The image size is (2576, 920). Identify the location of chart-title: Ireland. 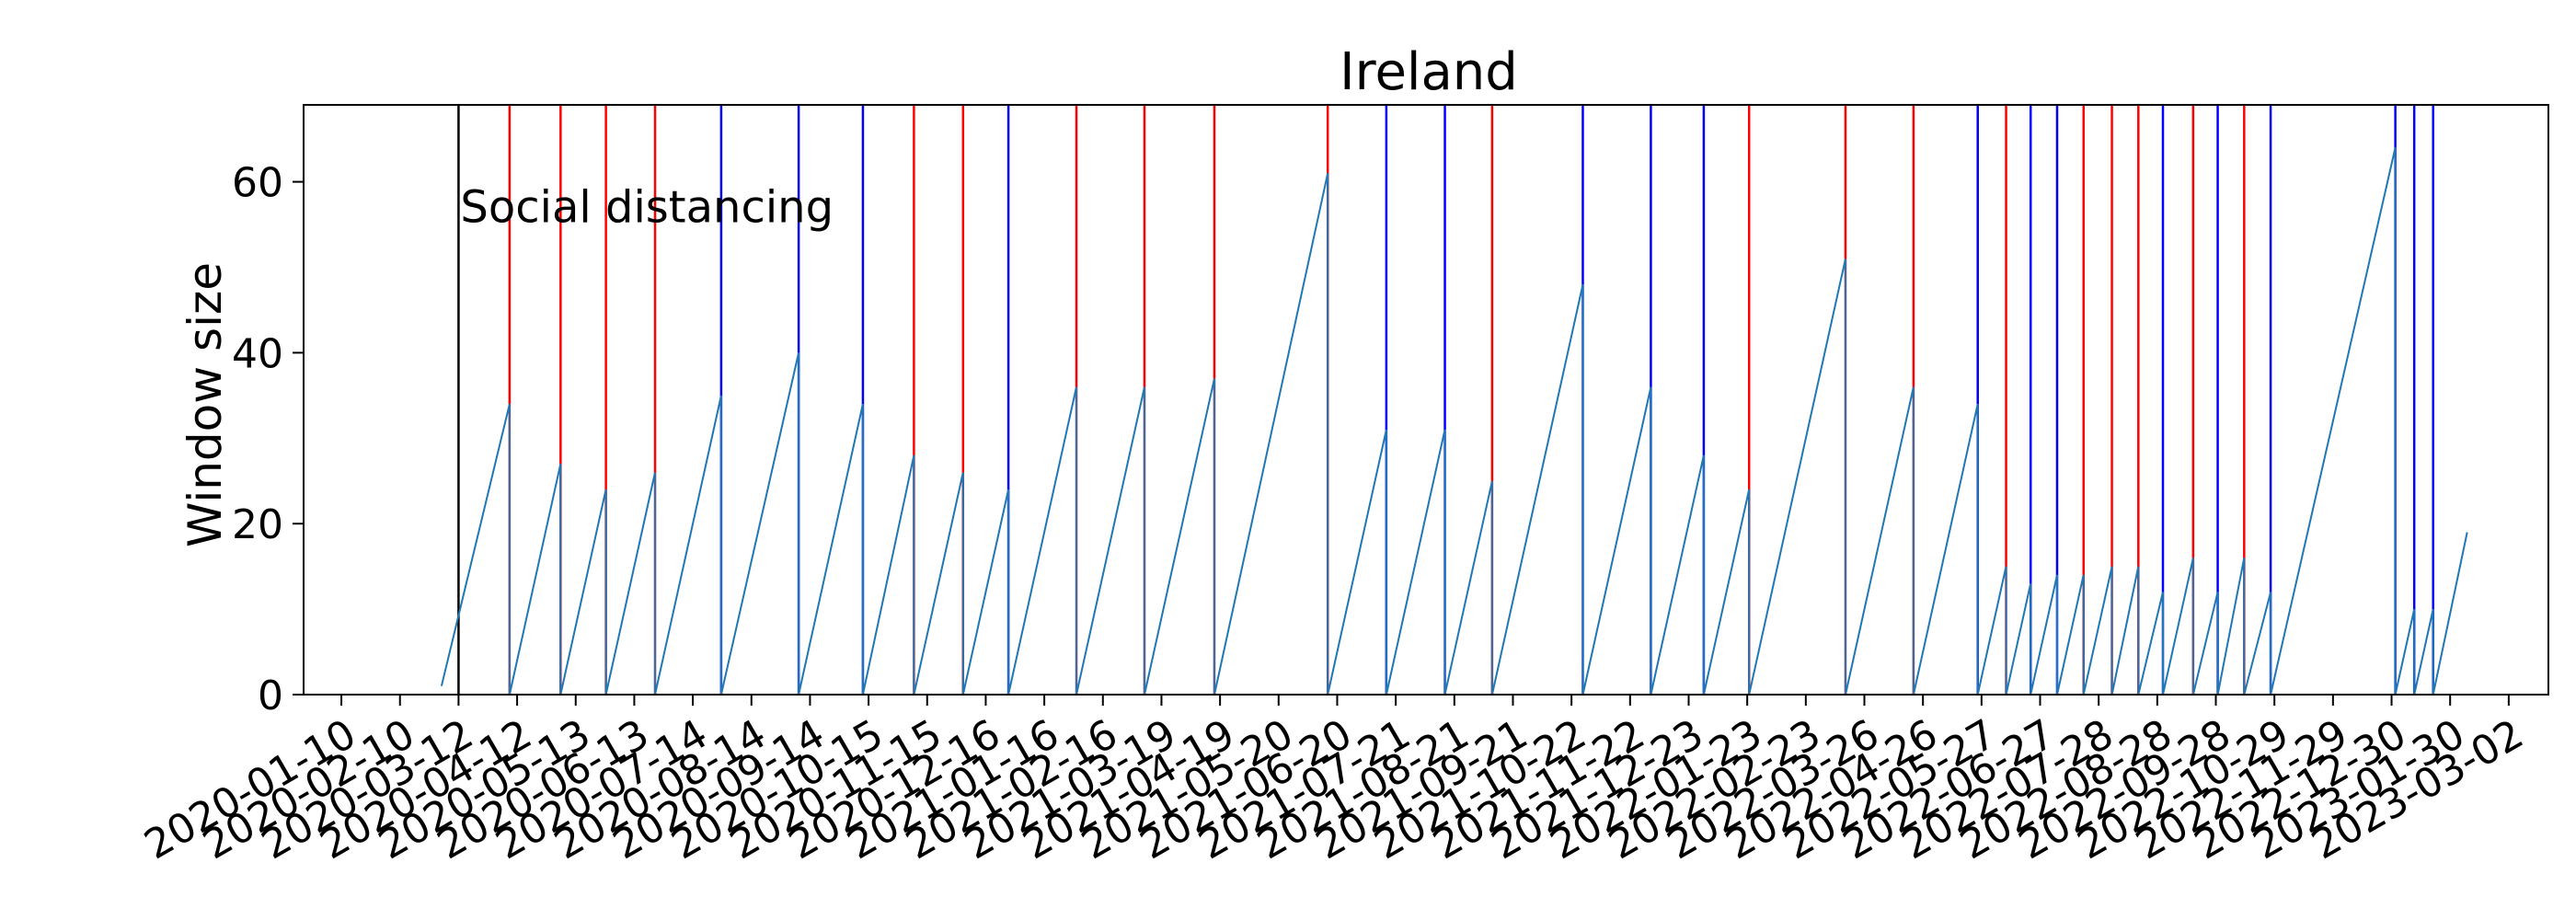
(1429, 72).